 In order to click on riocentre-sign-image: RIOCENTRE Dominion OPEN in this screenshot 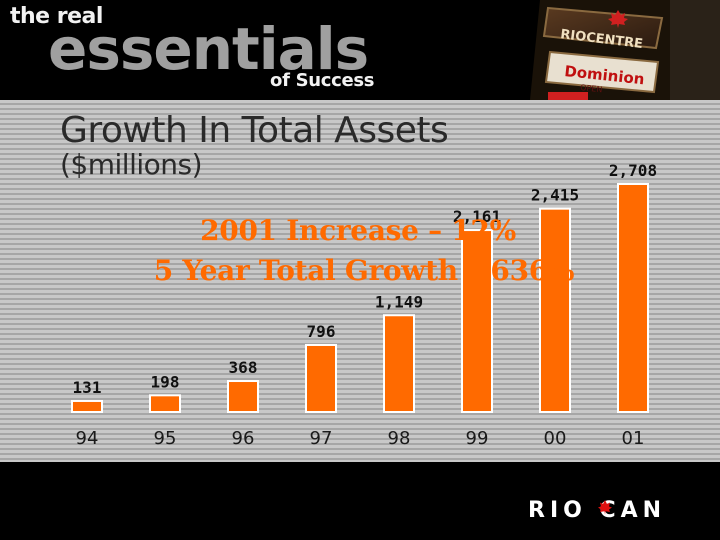, I will do `click(625, 50)`.